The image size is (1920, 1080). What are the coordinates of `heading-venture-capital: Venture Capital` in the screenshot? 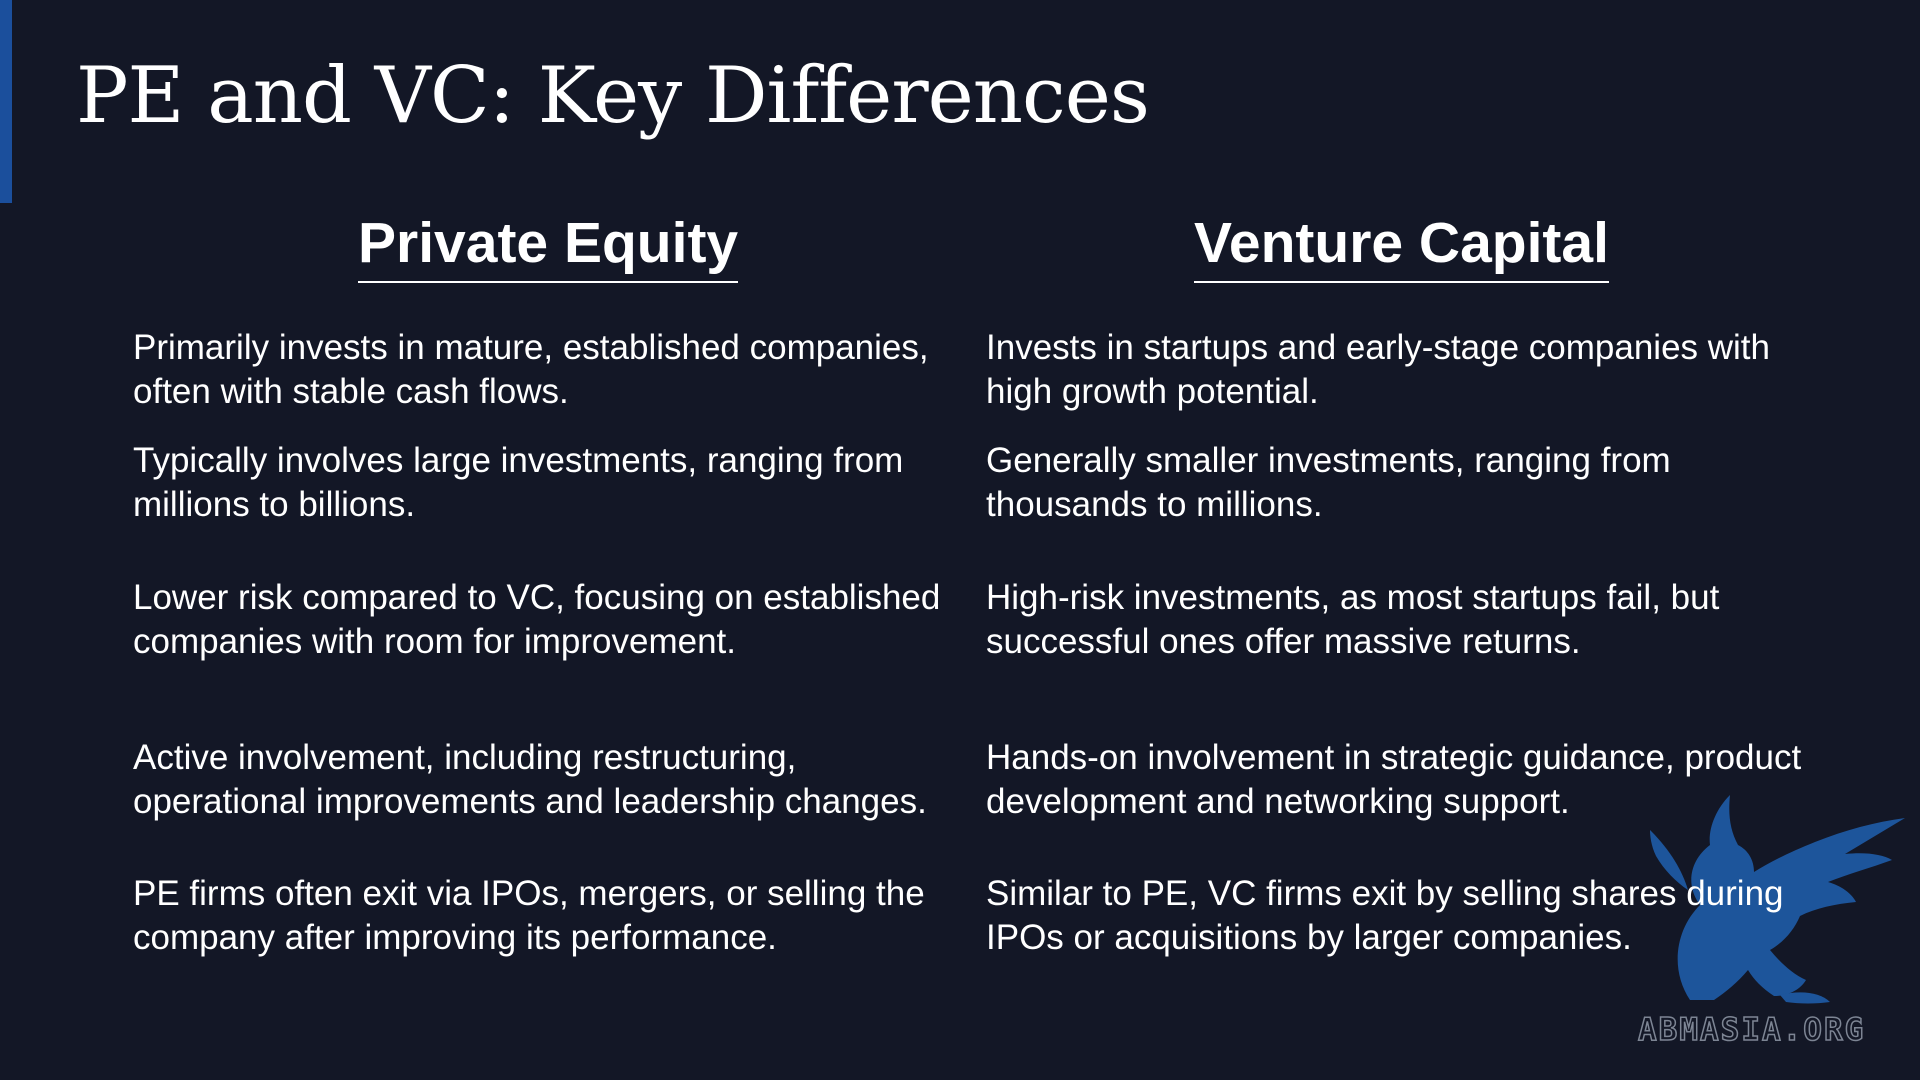 It's located at (1401, 247).